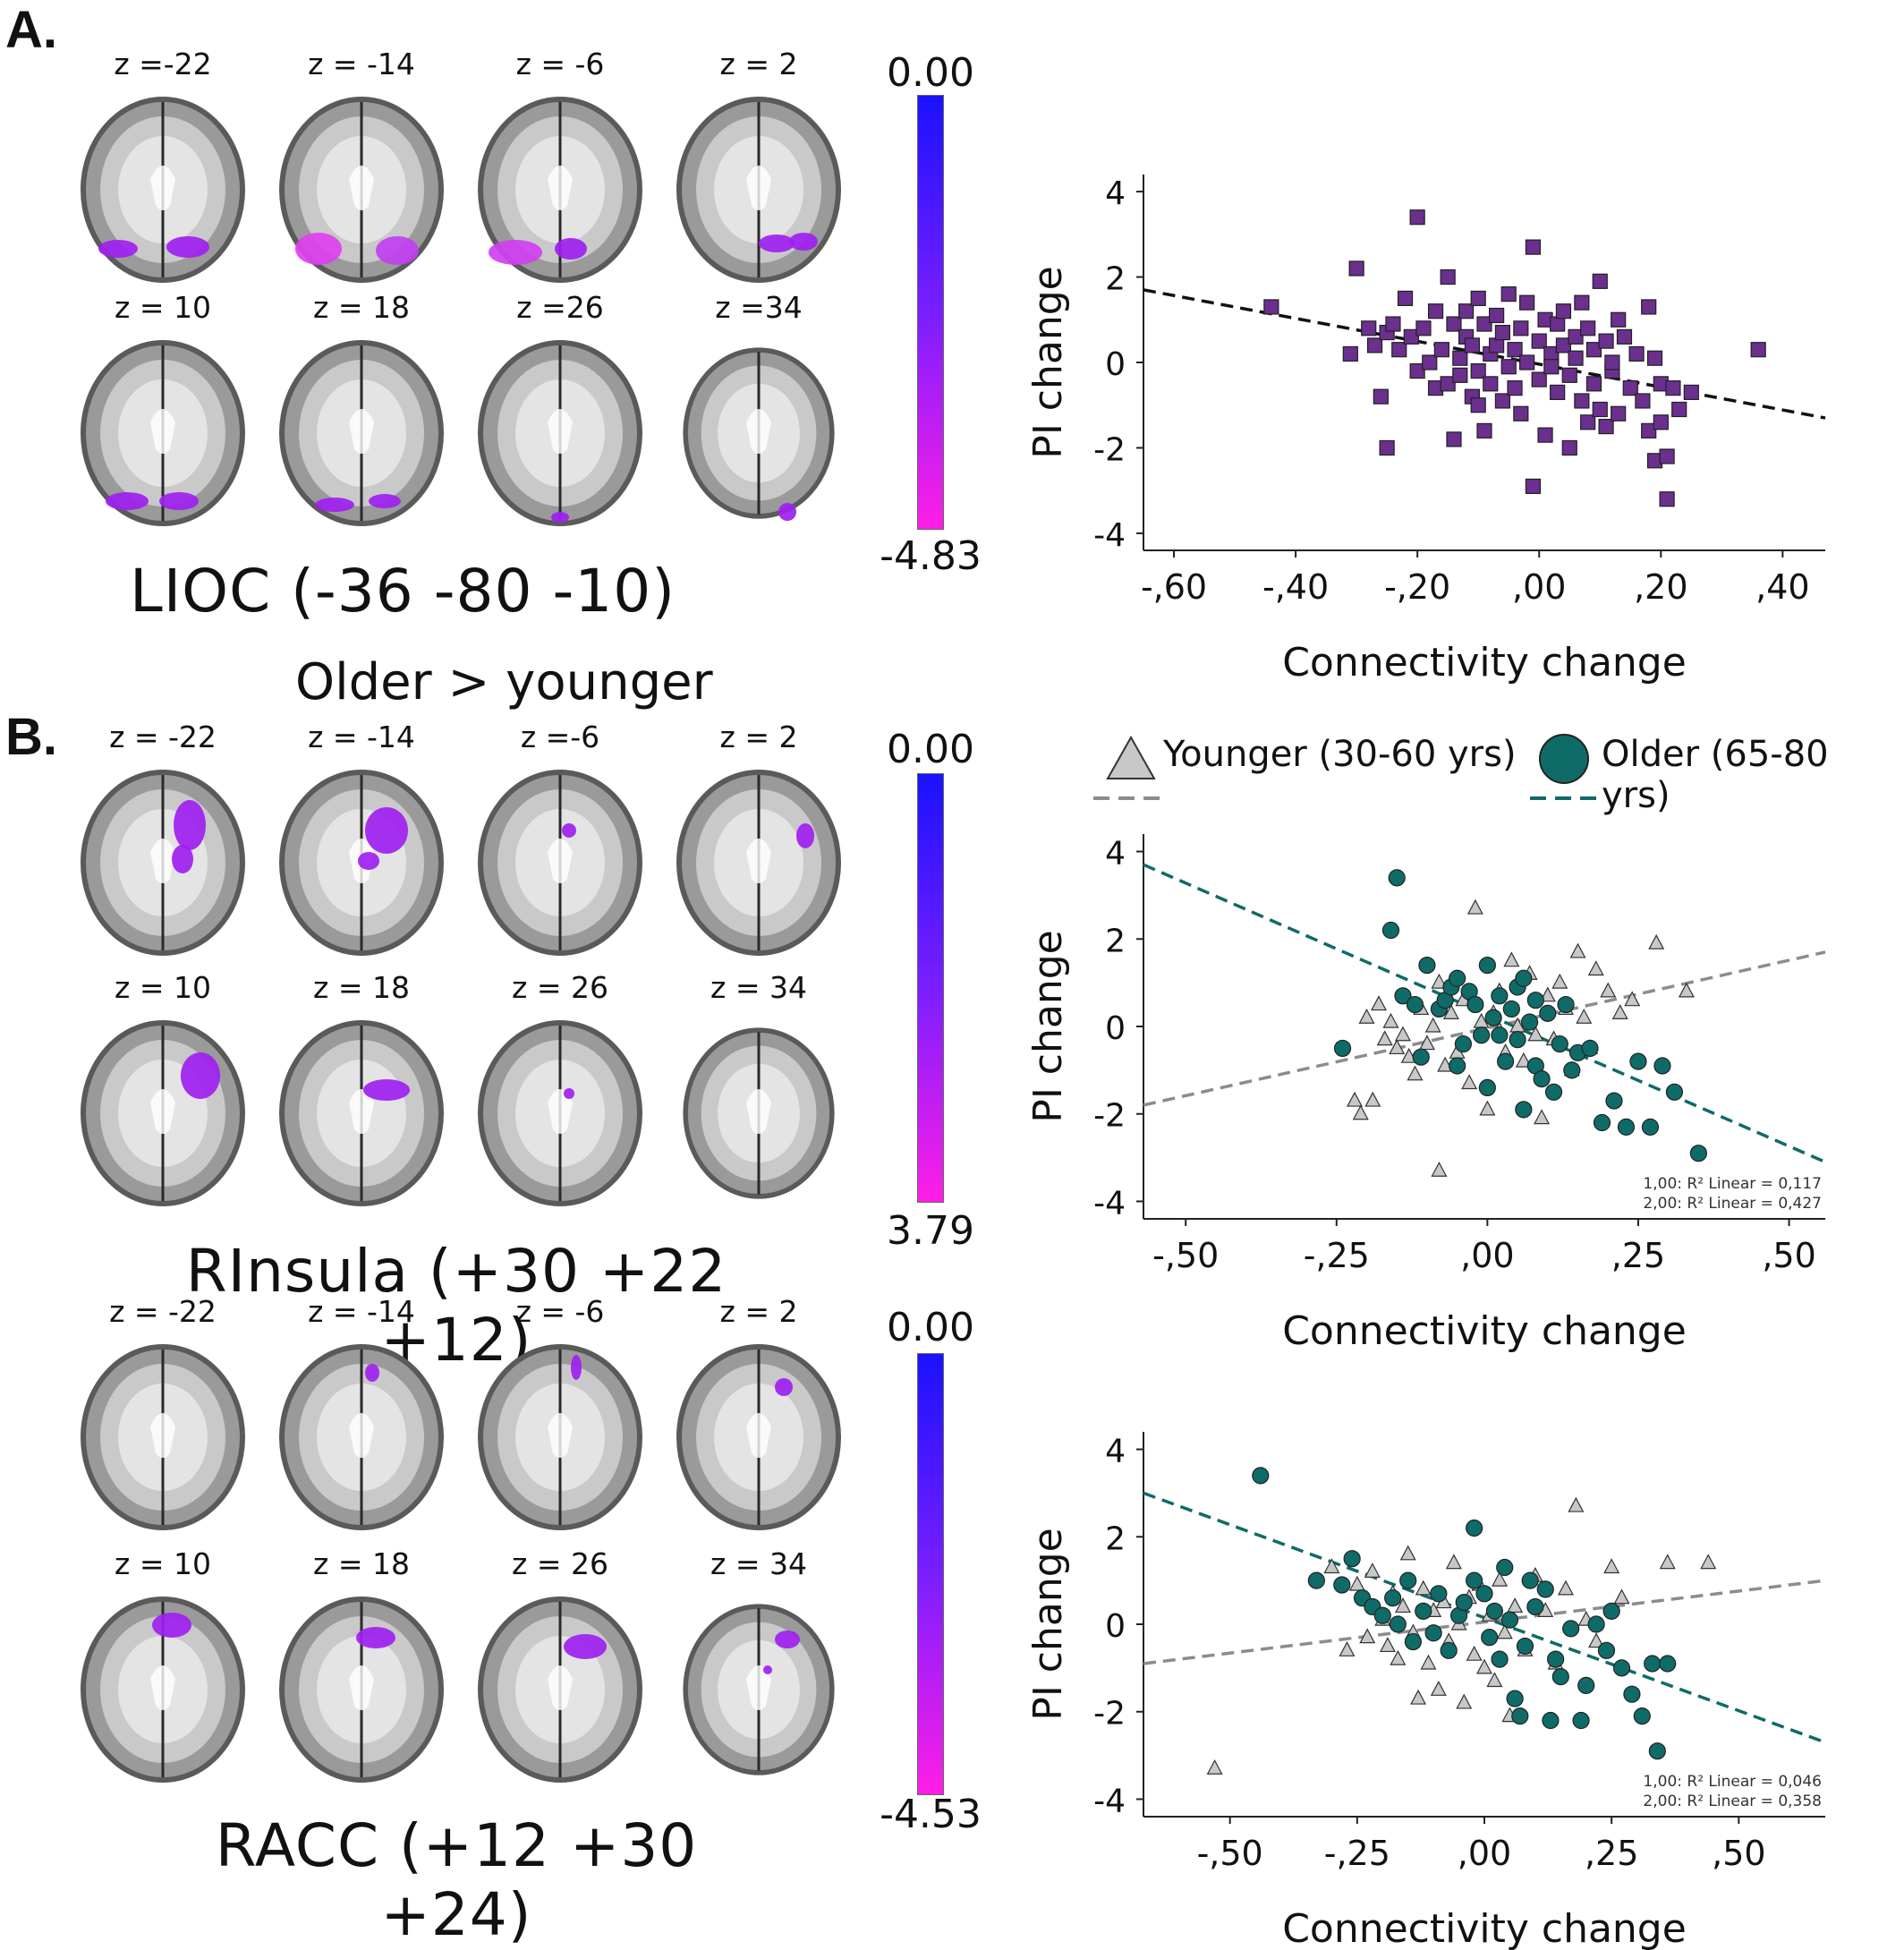  What do you see at coordinates (1484, 1853) in the screenshot?
I see `x-tick-label: ,00` at bounding box center [1484, 1853].